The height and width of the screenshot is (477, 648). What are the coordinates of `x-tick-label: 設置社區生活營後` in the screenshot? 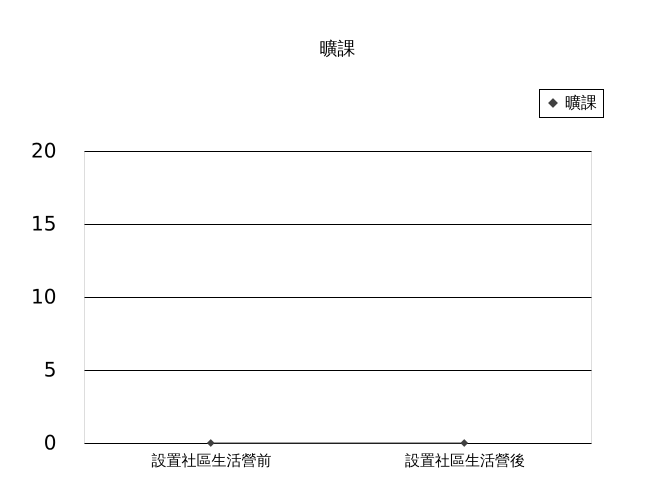 It's located at (464, 461).